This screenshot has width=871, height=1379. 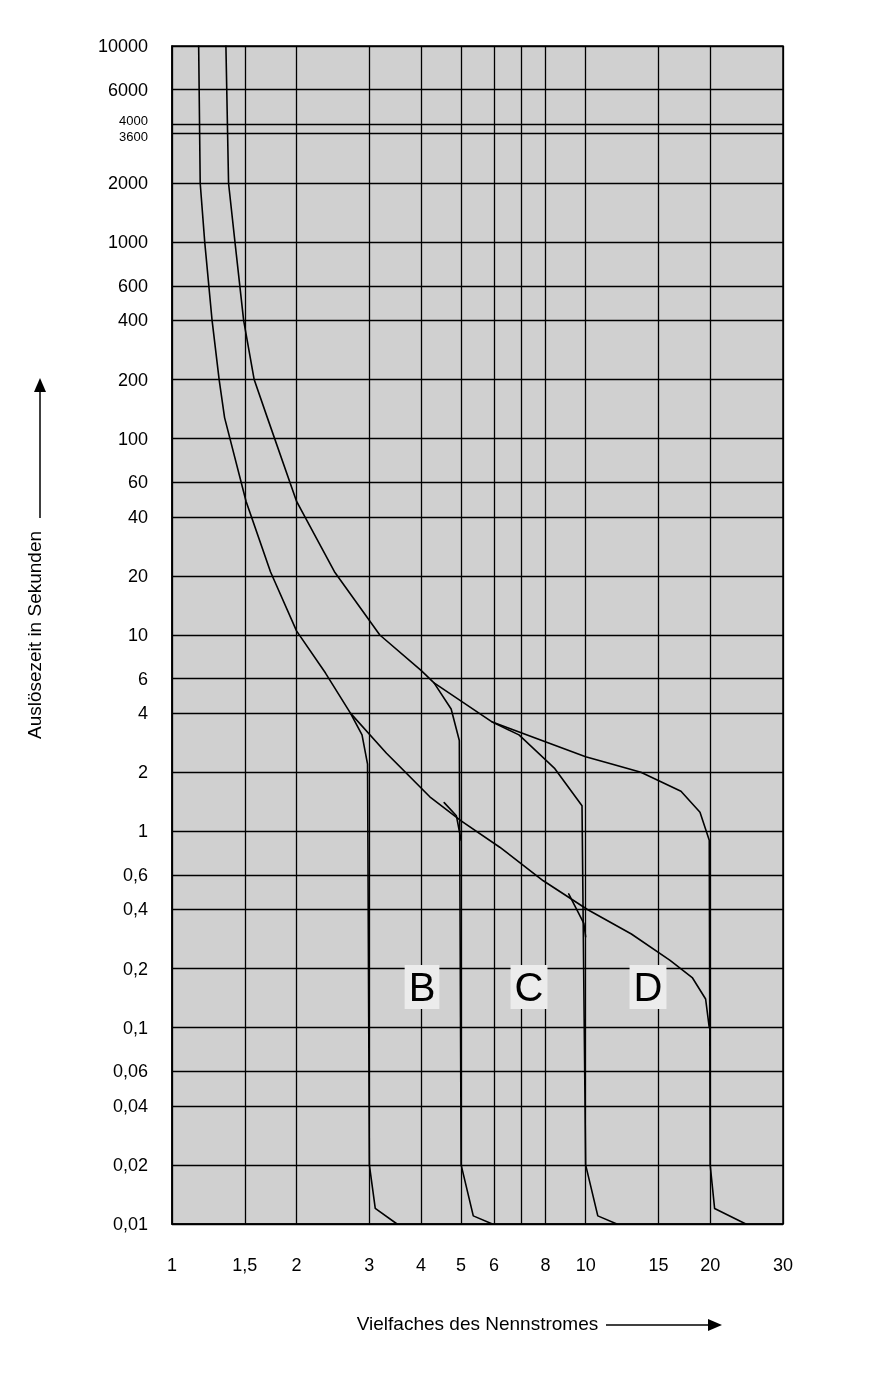 What do you see at coordinates (130, 1164) in the screenshot?
I see `y-tick-label: 0,02` at bounding box center [130, 1164].